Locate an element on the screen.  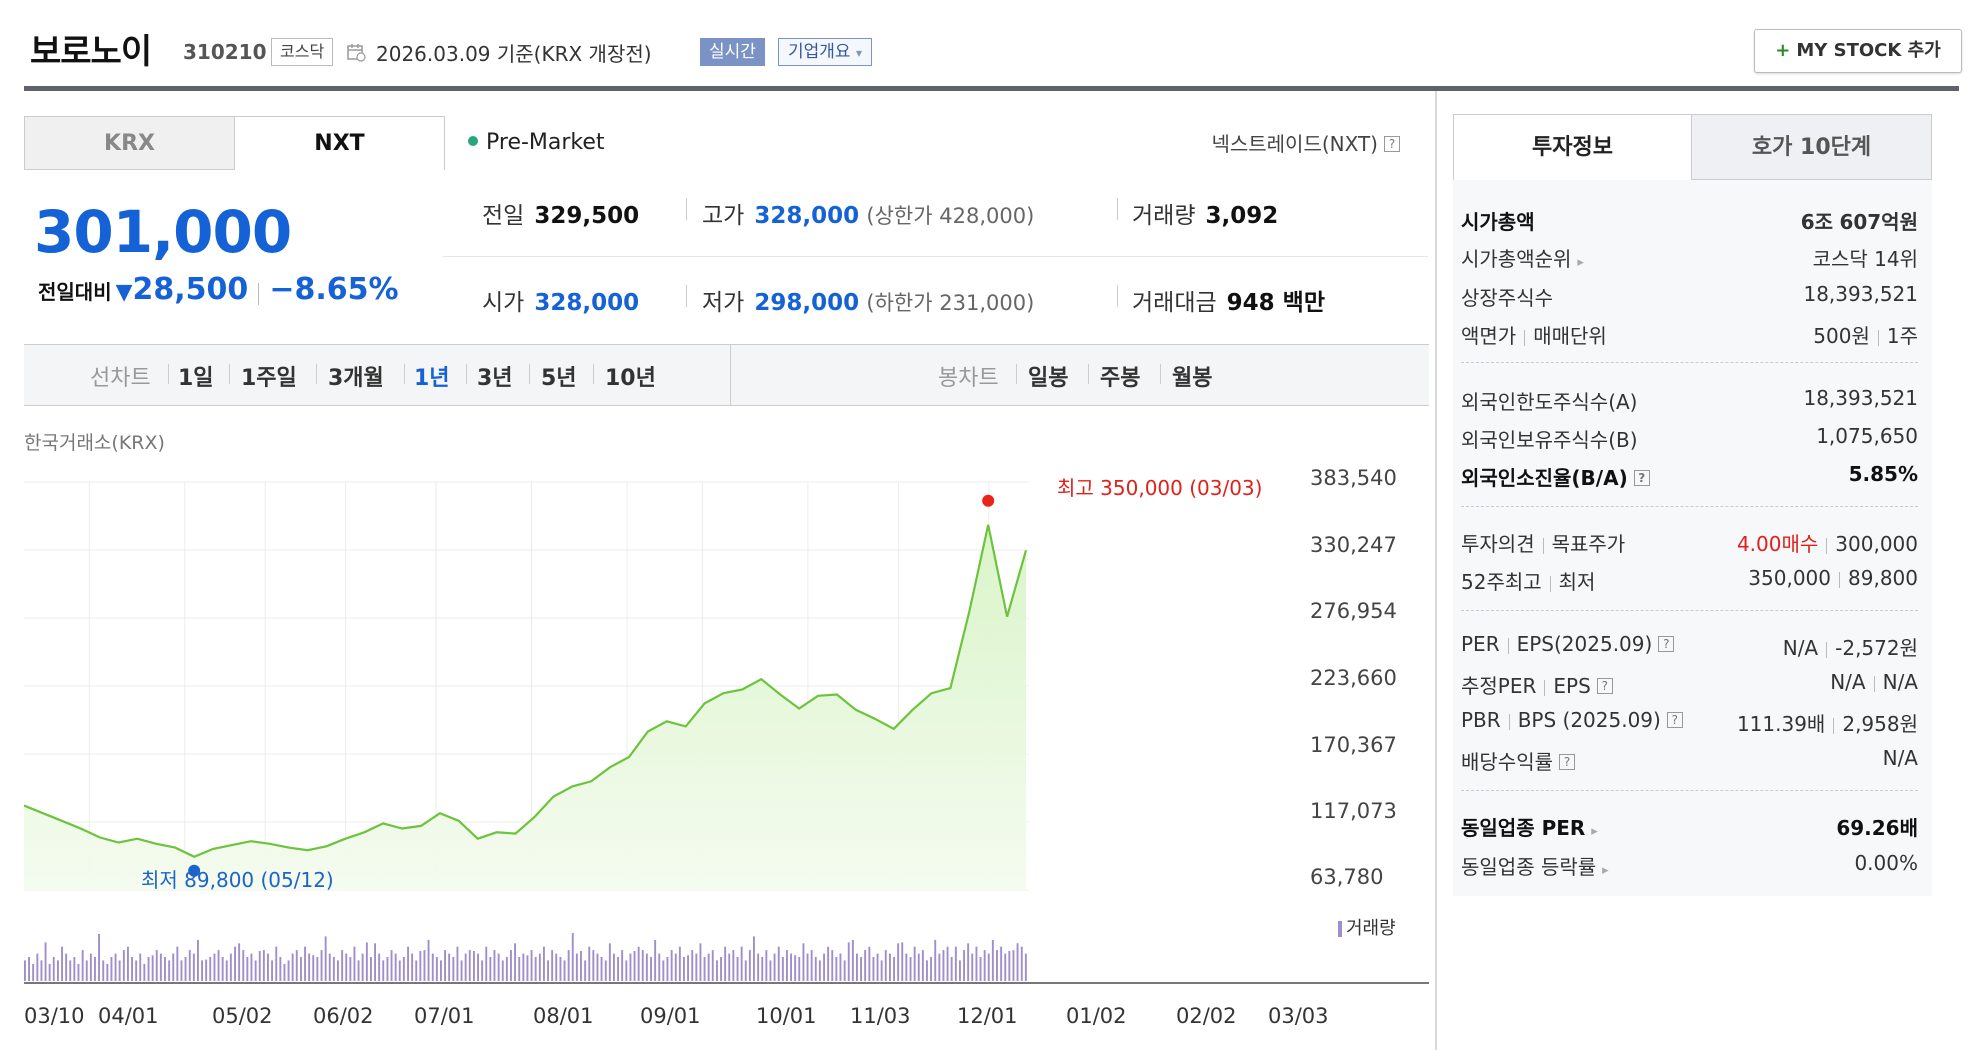
nxt-info-label: 넥스트레이드(NXT) is located at coordinates (1294, 144).